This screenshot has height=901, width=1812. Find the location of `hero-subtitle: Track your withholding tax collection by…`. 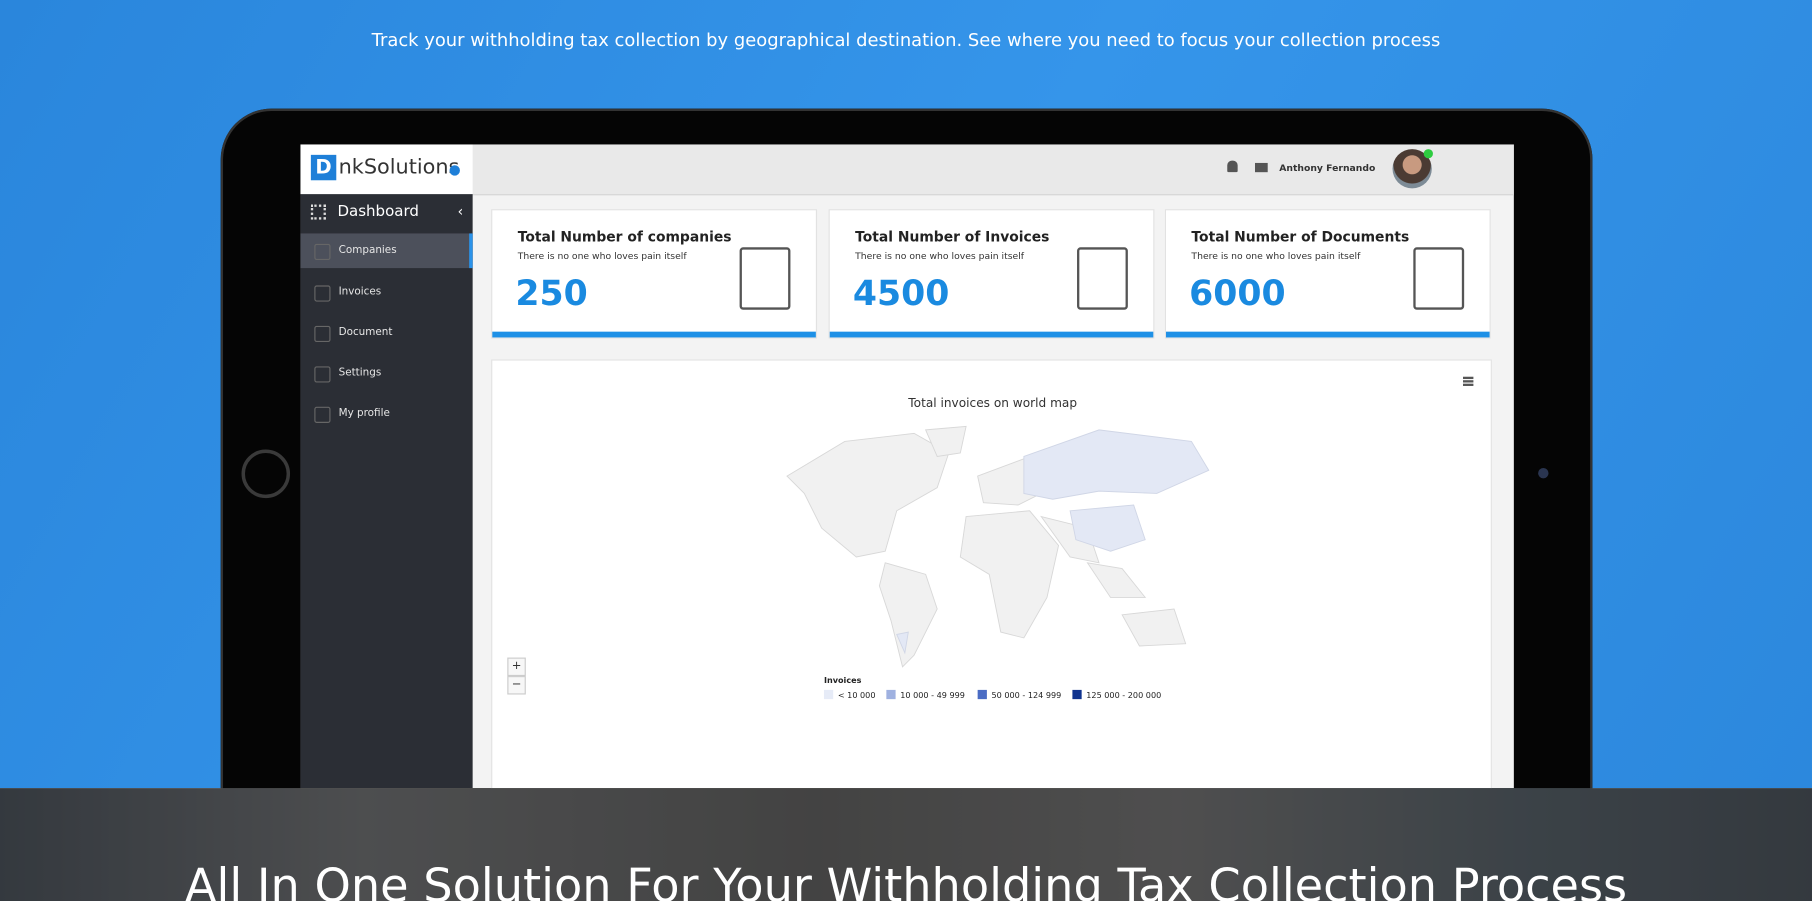

hero-subtitle: Track your withholding tax collection by… is located at coordinates (906, 40).